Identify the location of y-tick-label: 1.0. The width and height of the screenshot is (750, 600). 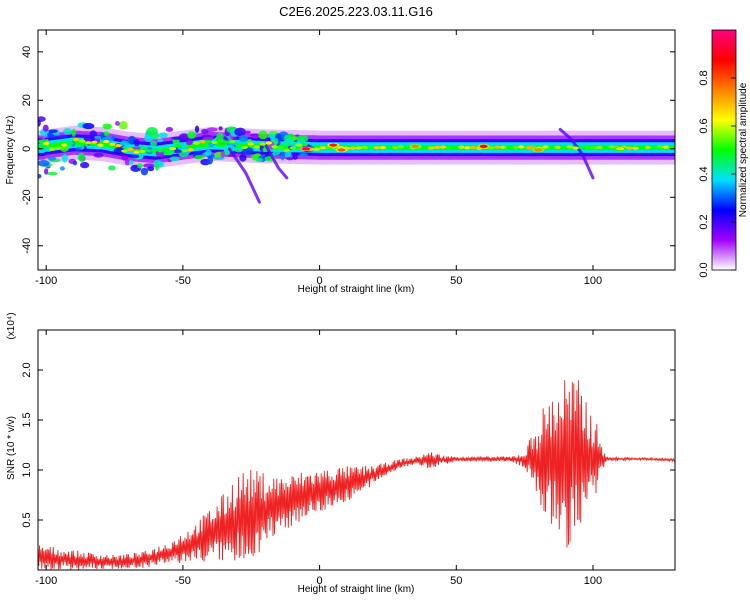
(27, 469).